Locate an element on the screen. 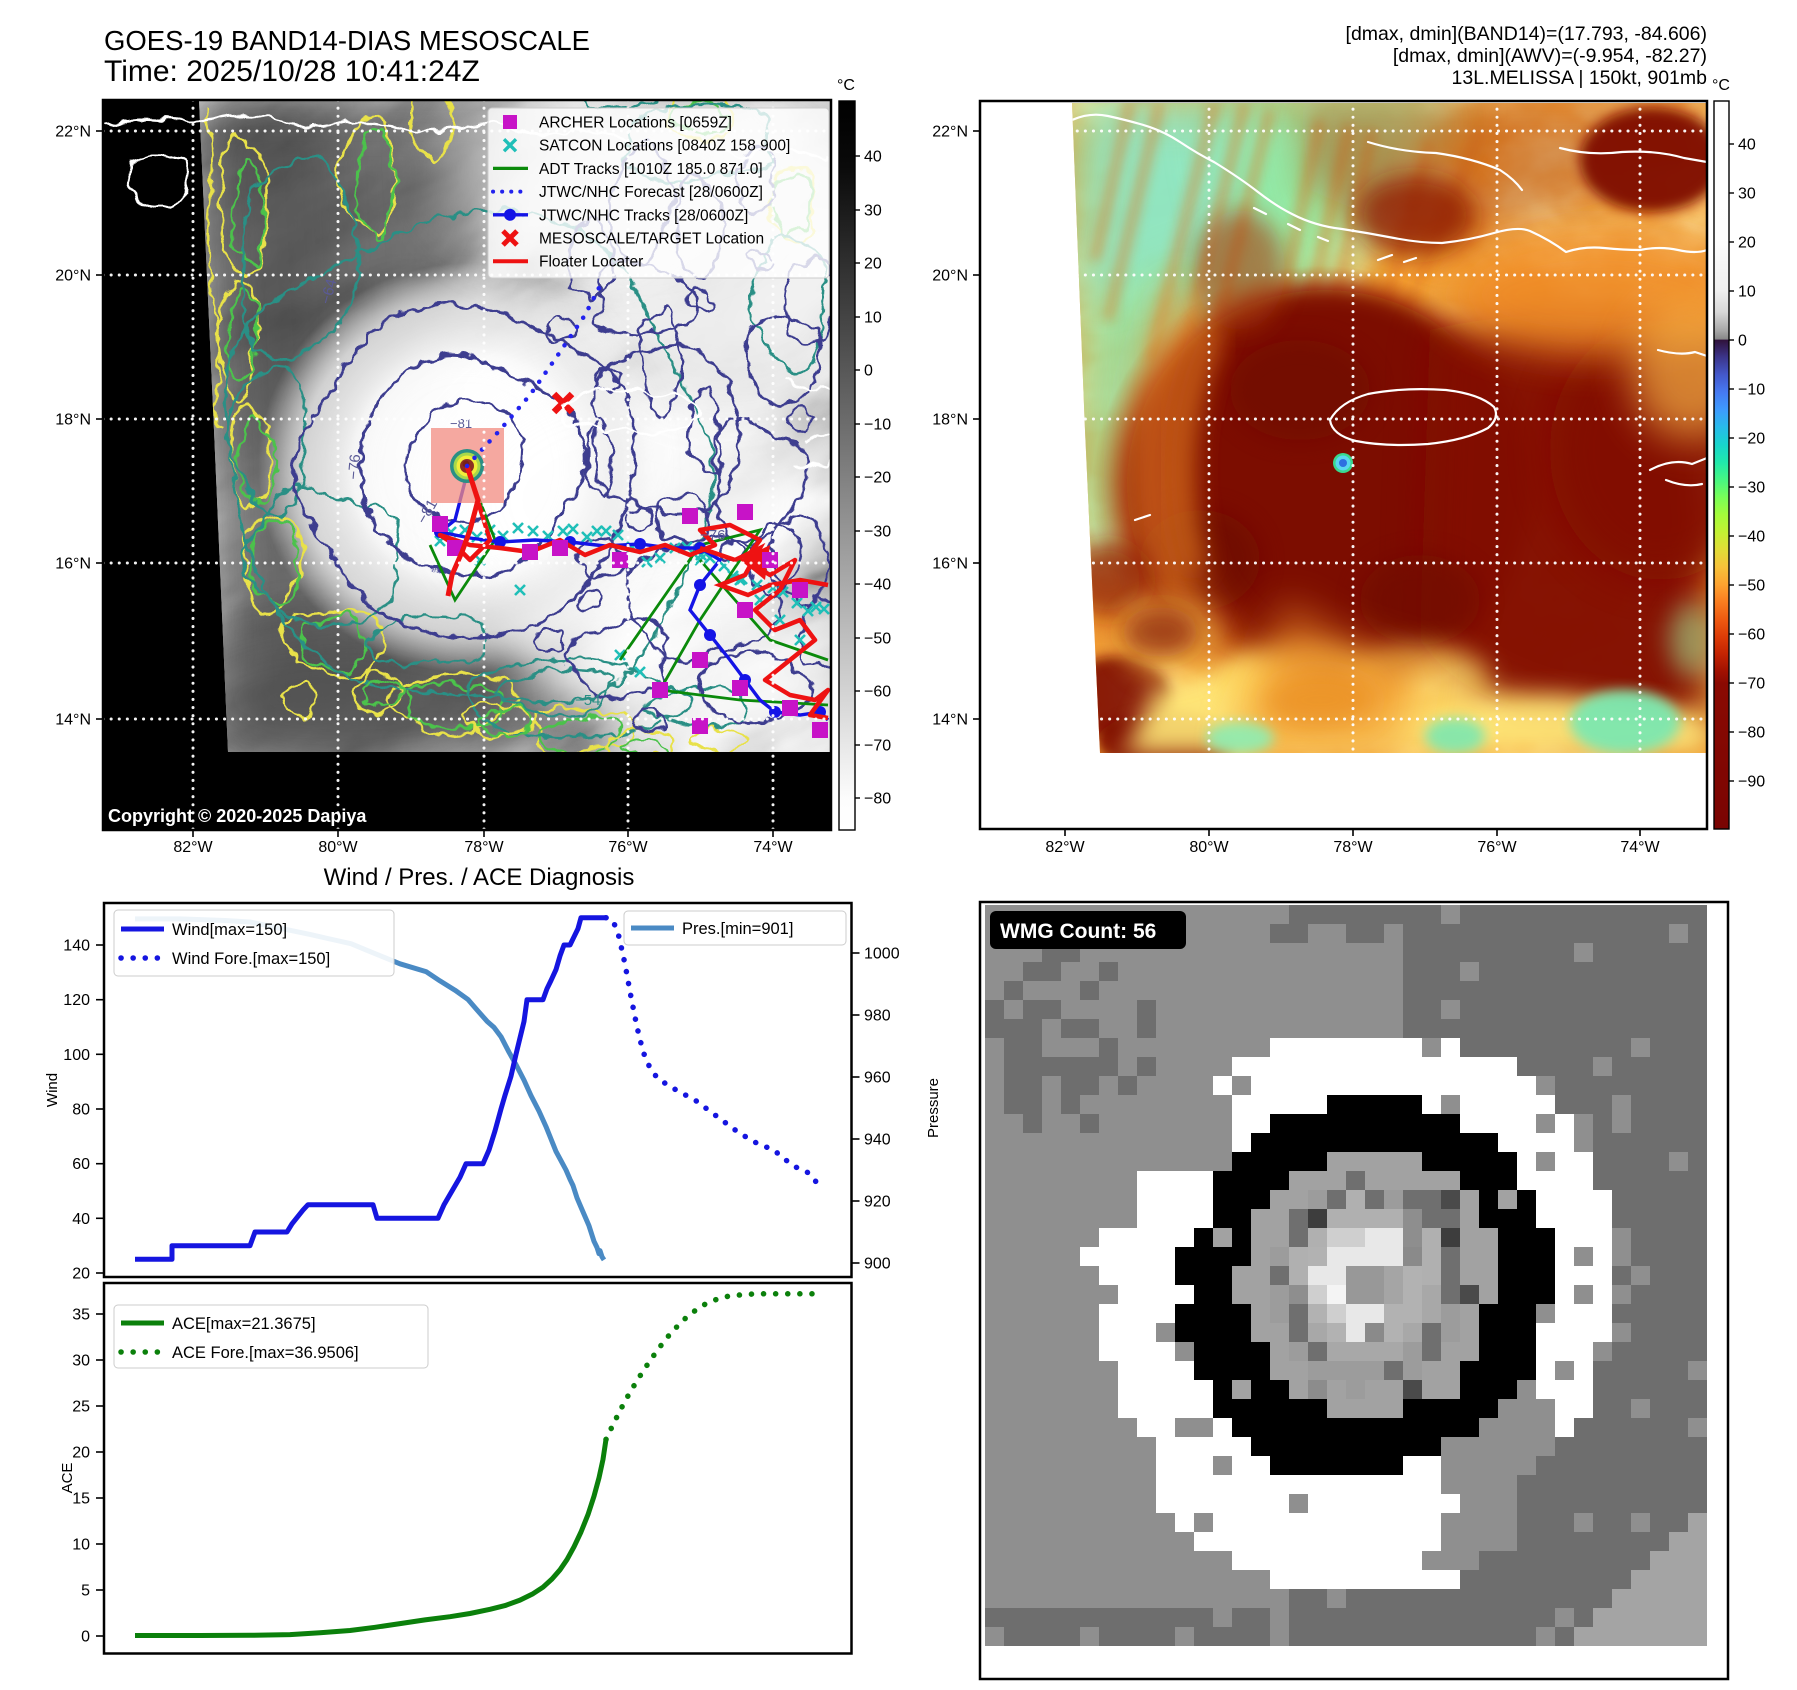 This screenshot has height=1690, width=1797. svg-text: ACE[max=21.3675] is located at coordinates (244, 1324).